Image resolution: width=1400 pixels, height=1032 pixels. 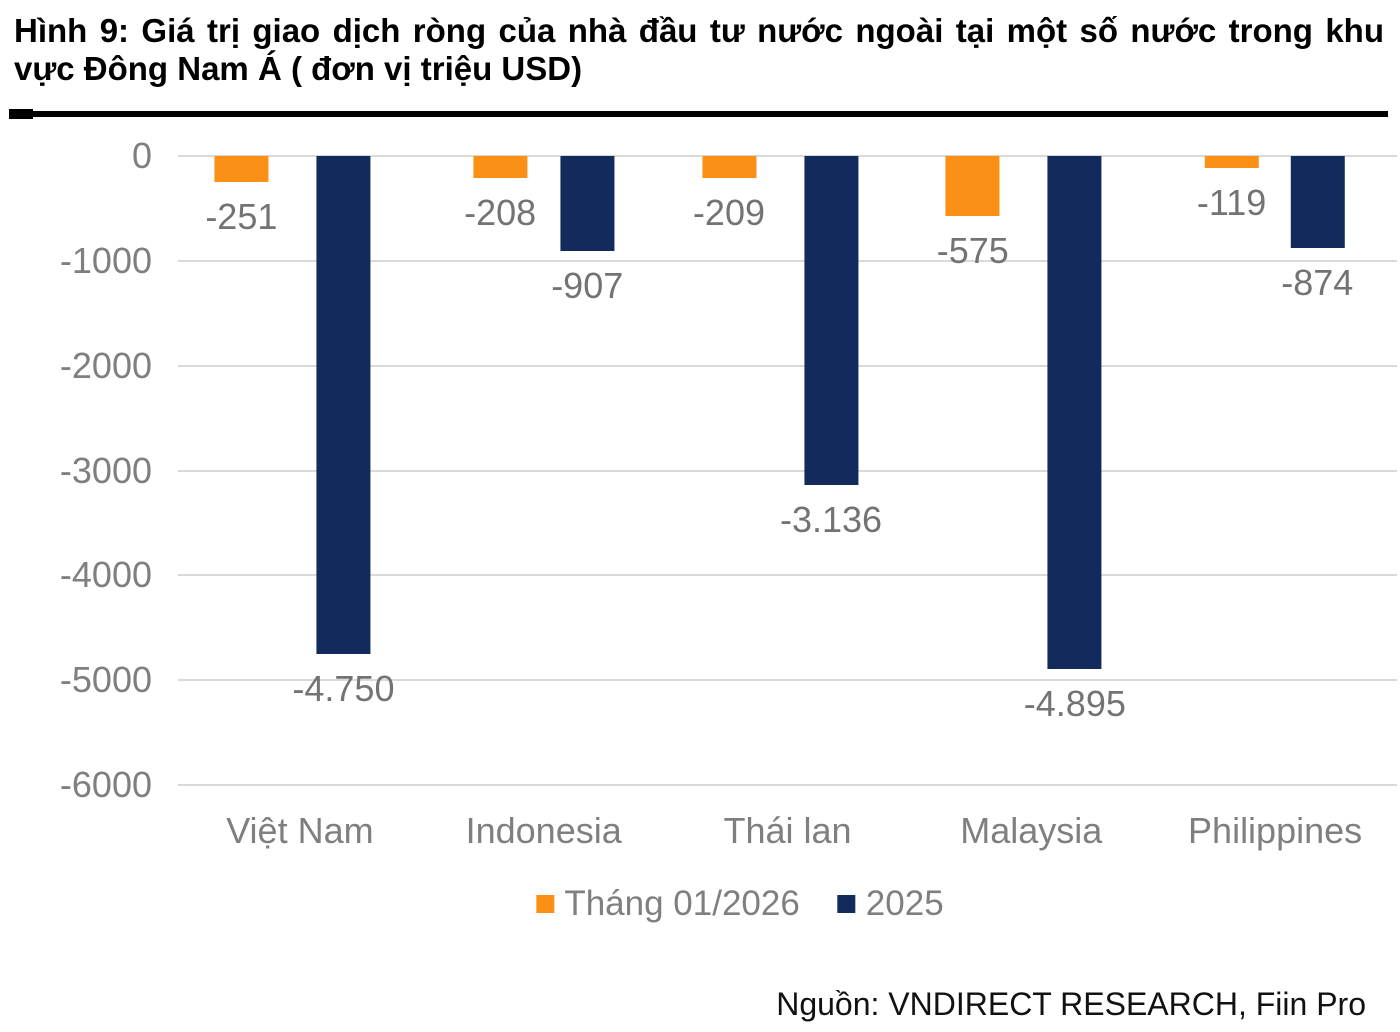 I want to click on legend-item-2025: 2025, so click(x=890, y=904).